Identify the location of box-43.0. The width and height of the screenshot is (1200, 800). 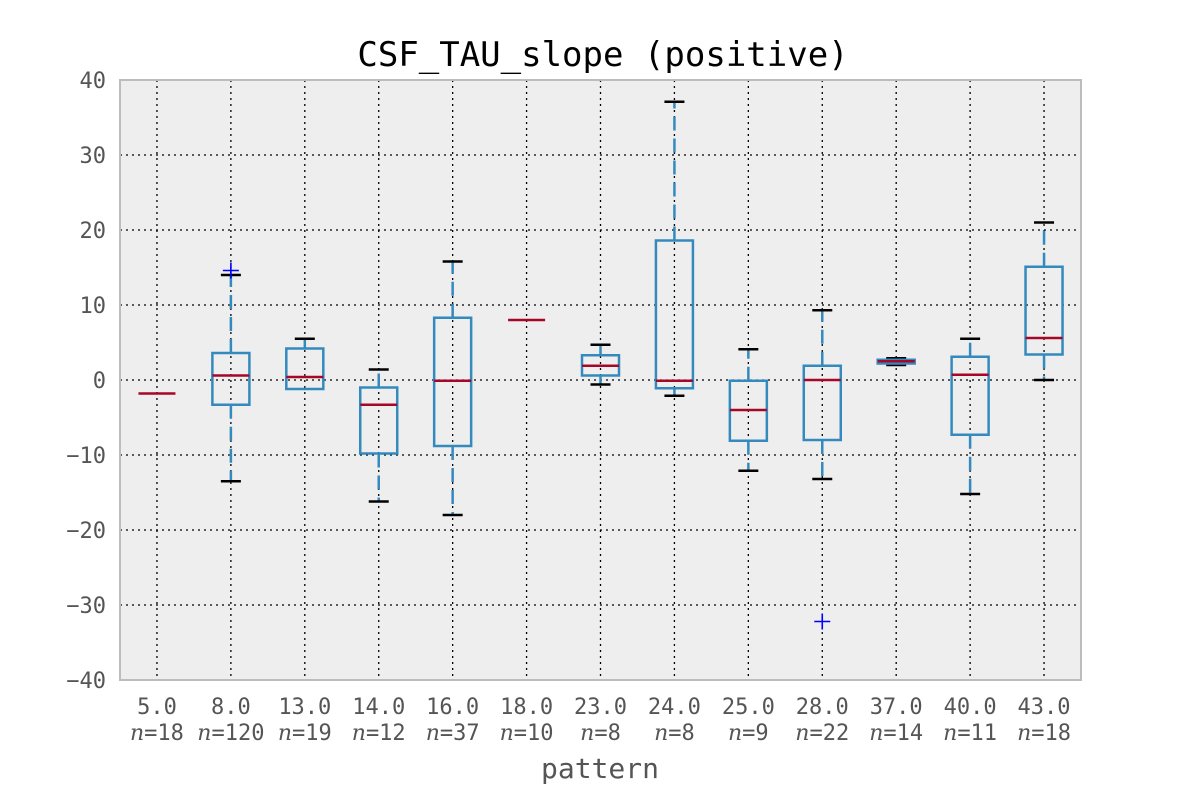
(1044, 301).